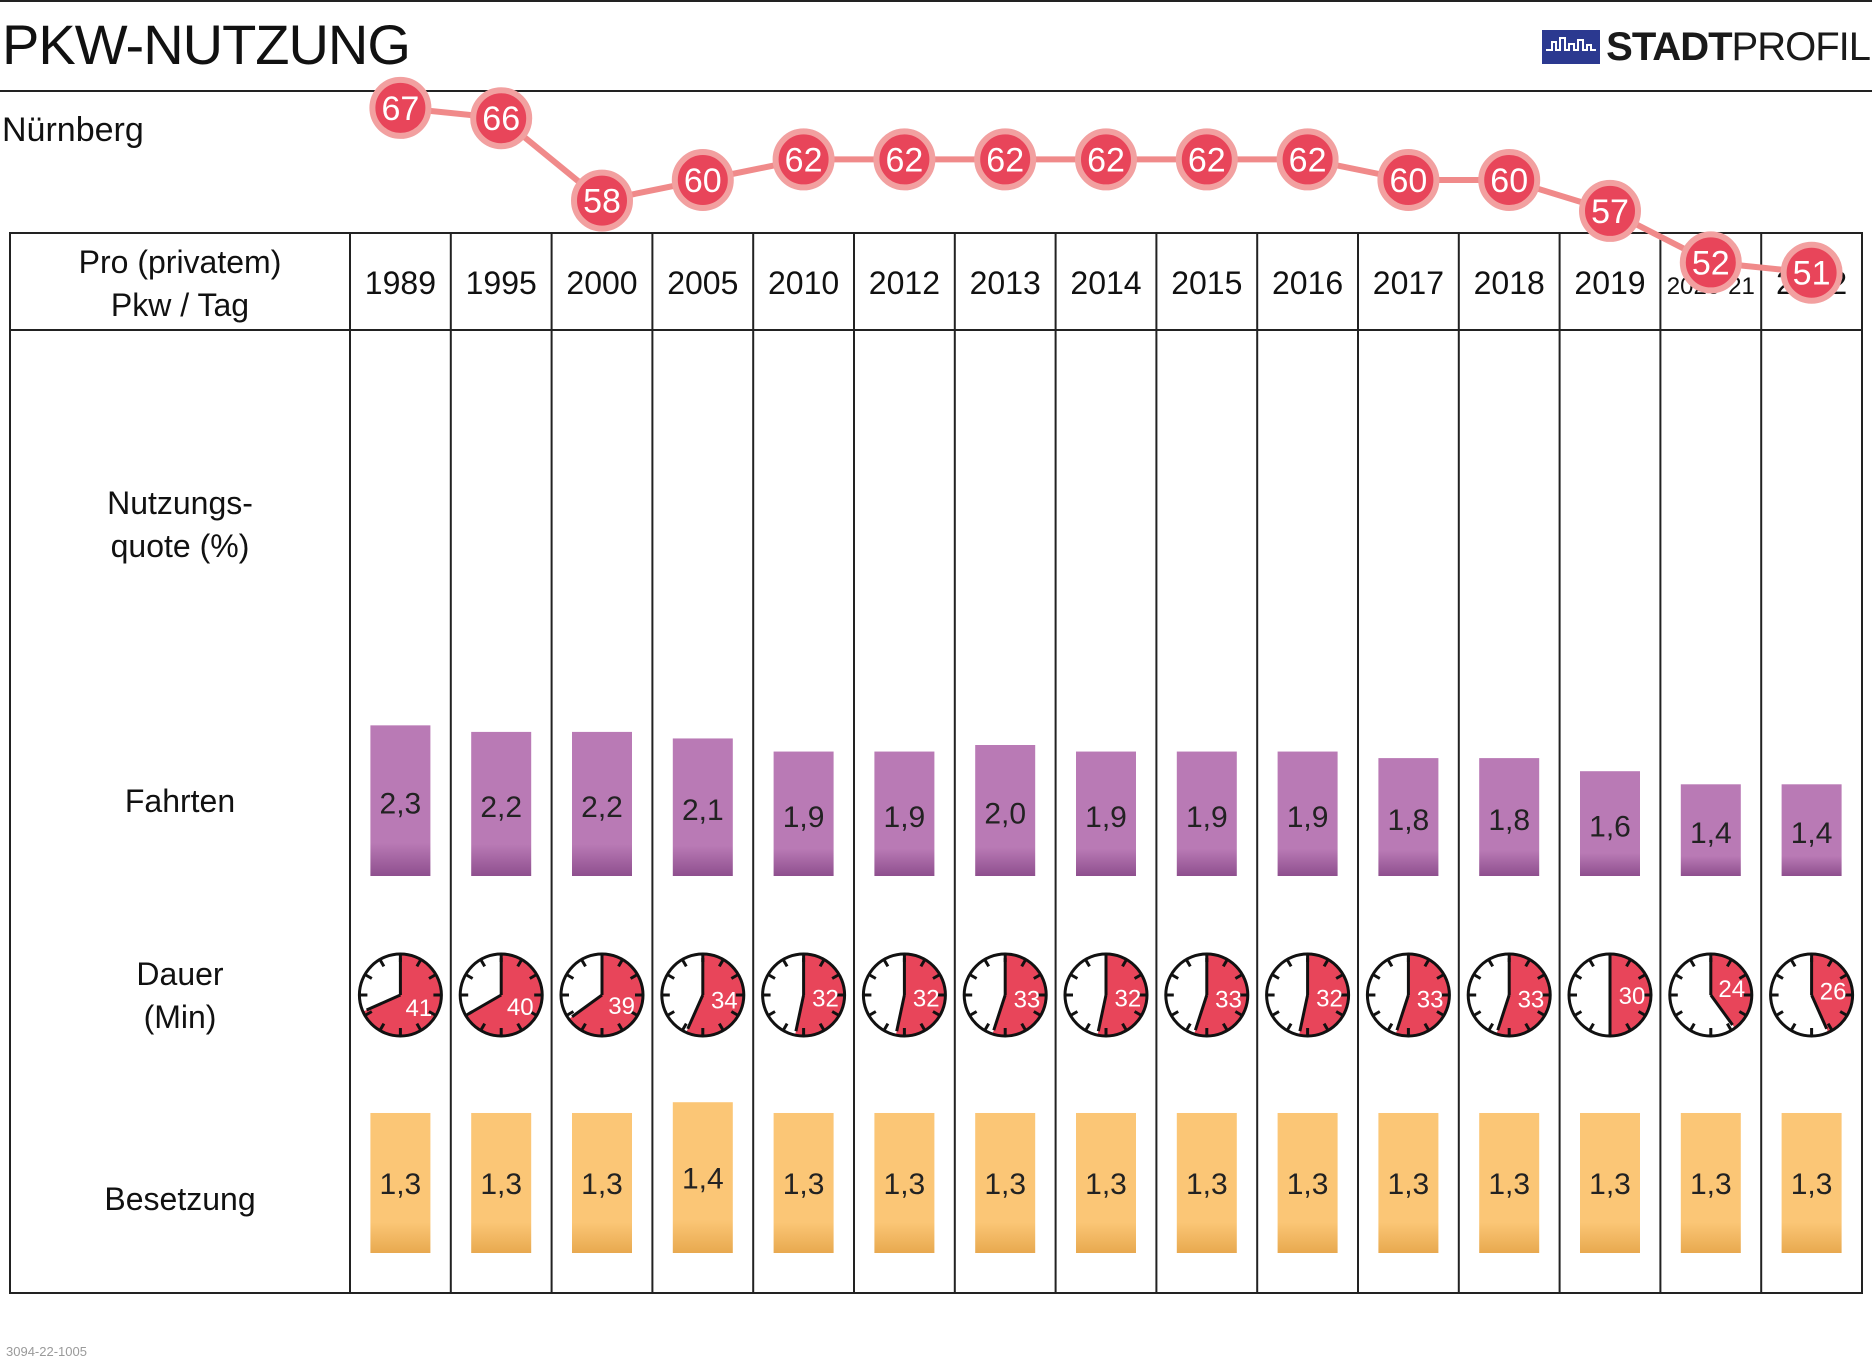 The width and height of the screenshot is (1872, 1363). I want to click on dauer-label-line1: Dauer, so click(180, 974).